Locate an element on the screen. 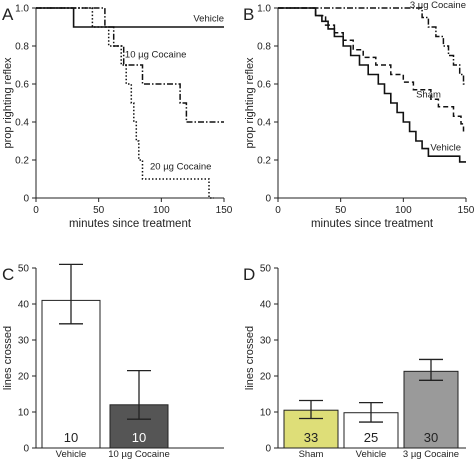 Image resolution: width=474 pixels, height=459 pixels. bar-n-label: 25 is located at coordinates (371, 437).